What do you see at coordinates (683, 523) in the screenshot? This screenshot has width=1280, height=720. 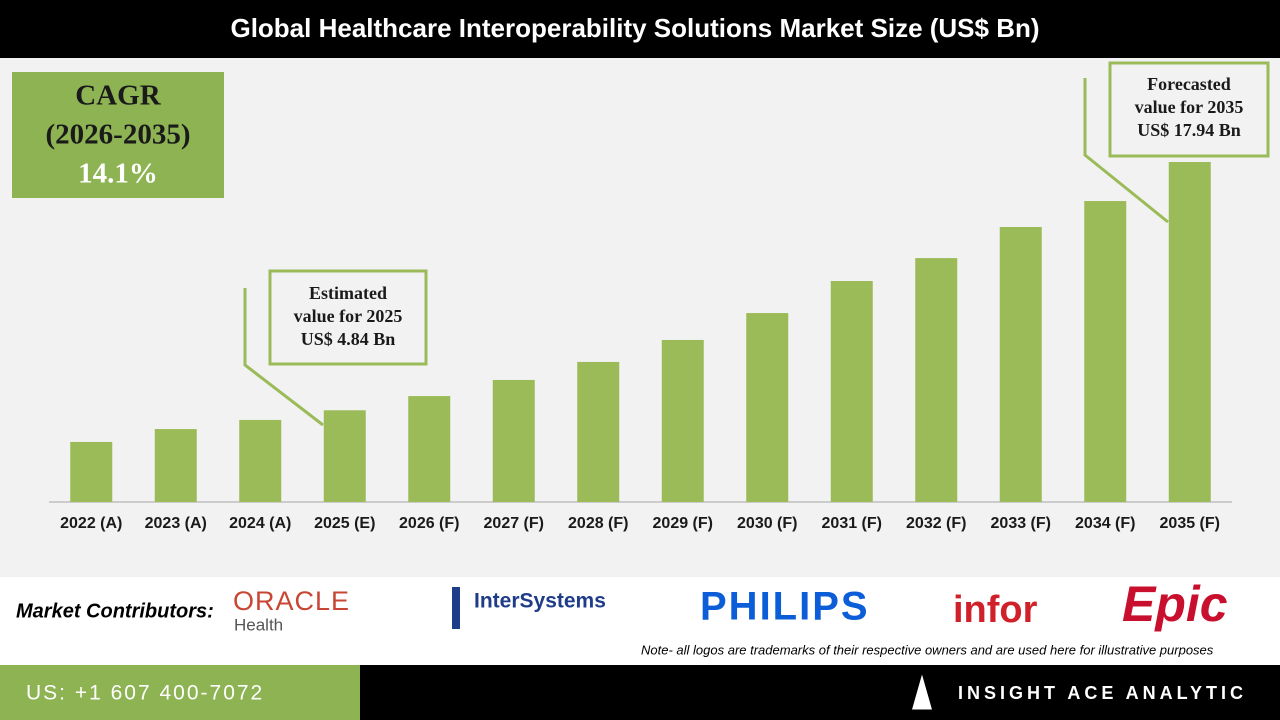 I see `x-tick-label: 2029 (F)` at bounding box center [683, 523].